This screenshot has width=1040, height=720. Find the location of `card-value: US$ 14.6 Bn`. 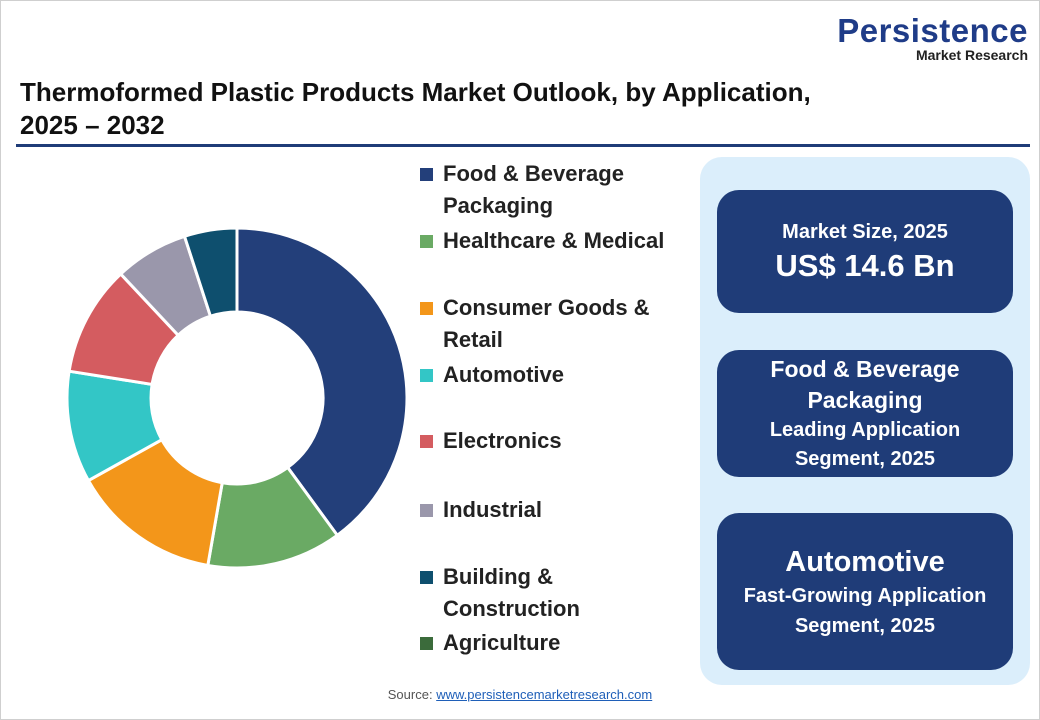

card-value: US$ 14.6 Bn is located at coordinates (865, 265).